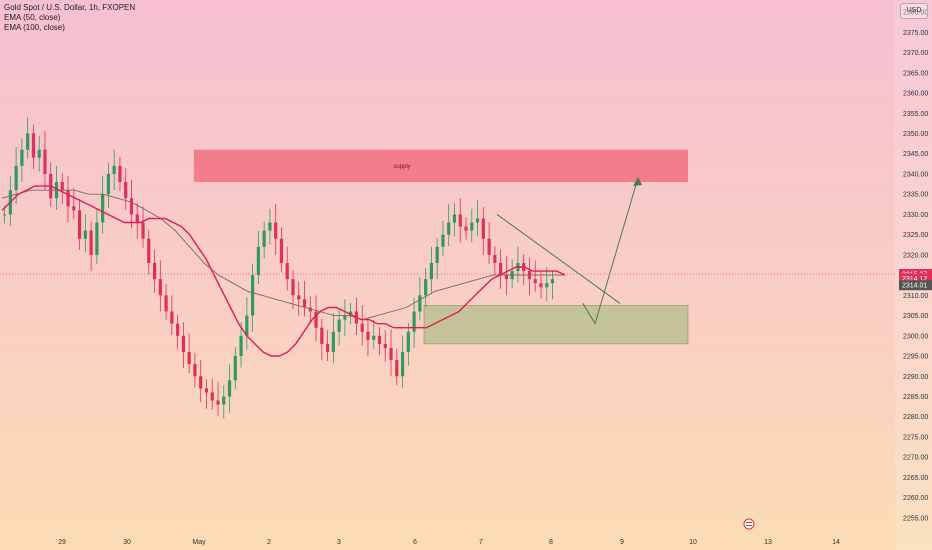 This screenshot has height=550, width=932. What do you see at coordinates (34, 27) in the screenshot?
I see `ema100-legend: EMA (100, close)` at bounding box center [34, 27].